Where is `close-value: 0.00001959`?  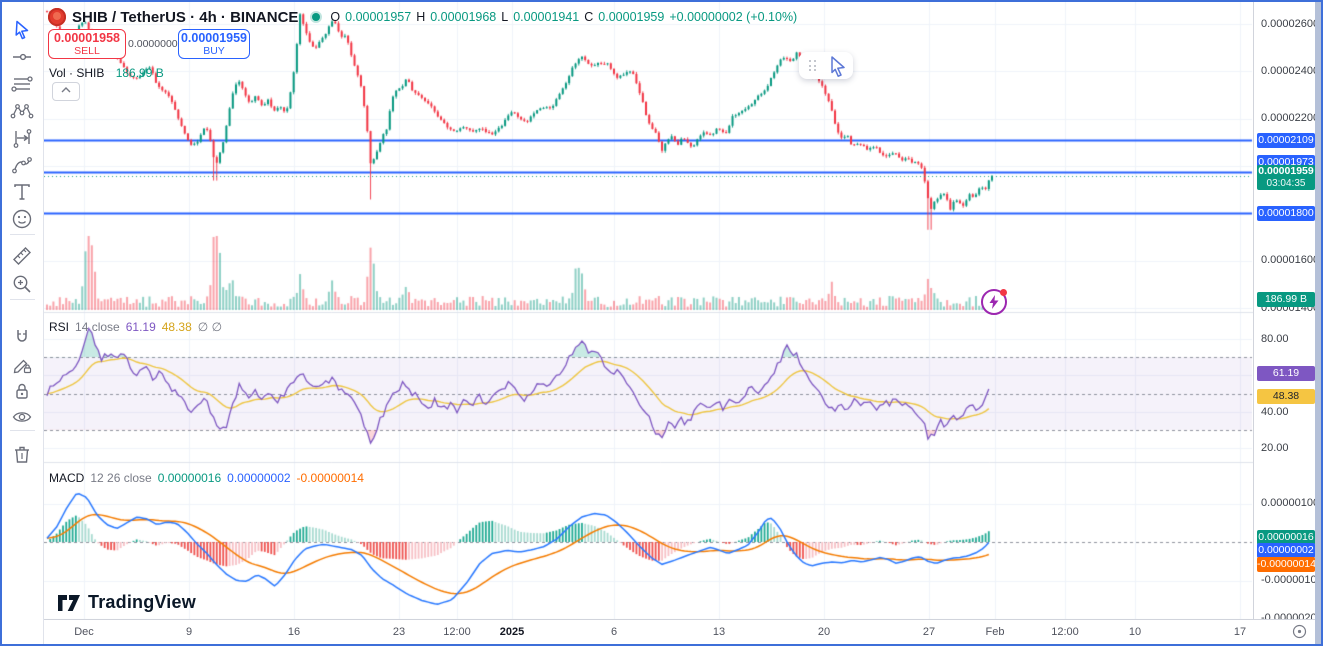
close-value: 0.00001959 is located at coordinates (631, 17).